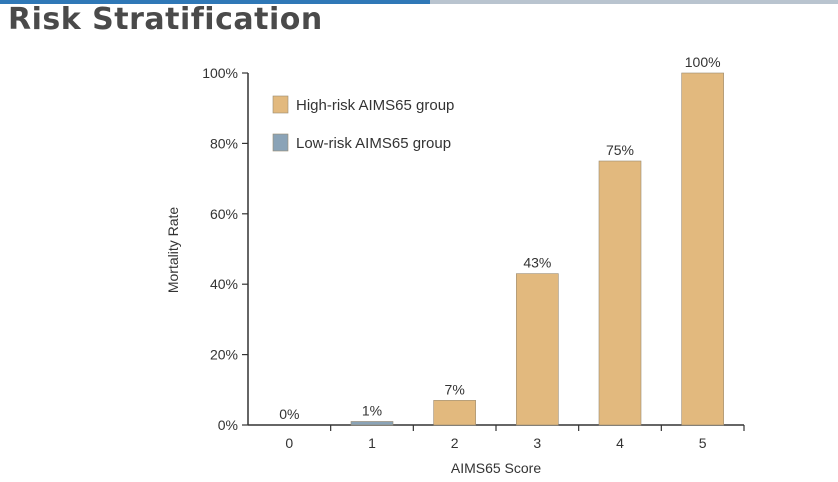 The width and height of the screenshot is (838, 482). Describe the element at coordinates (537, 263) in the screenshot. I see `data-label: 43%` at that location.